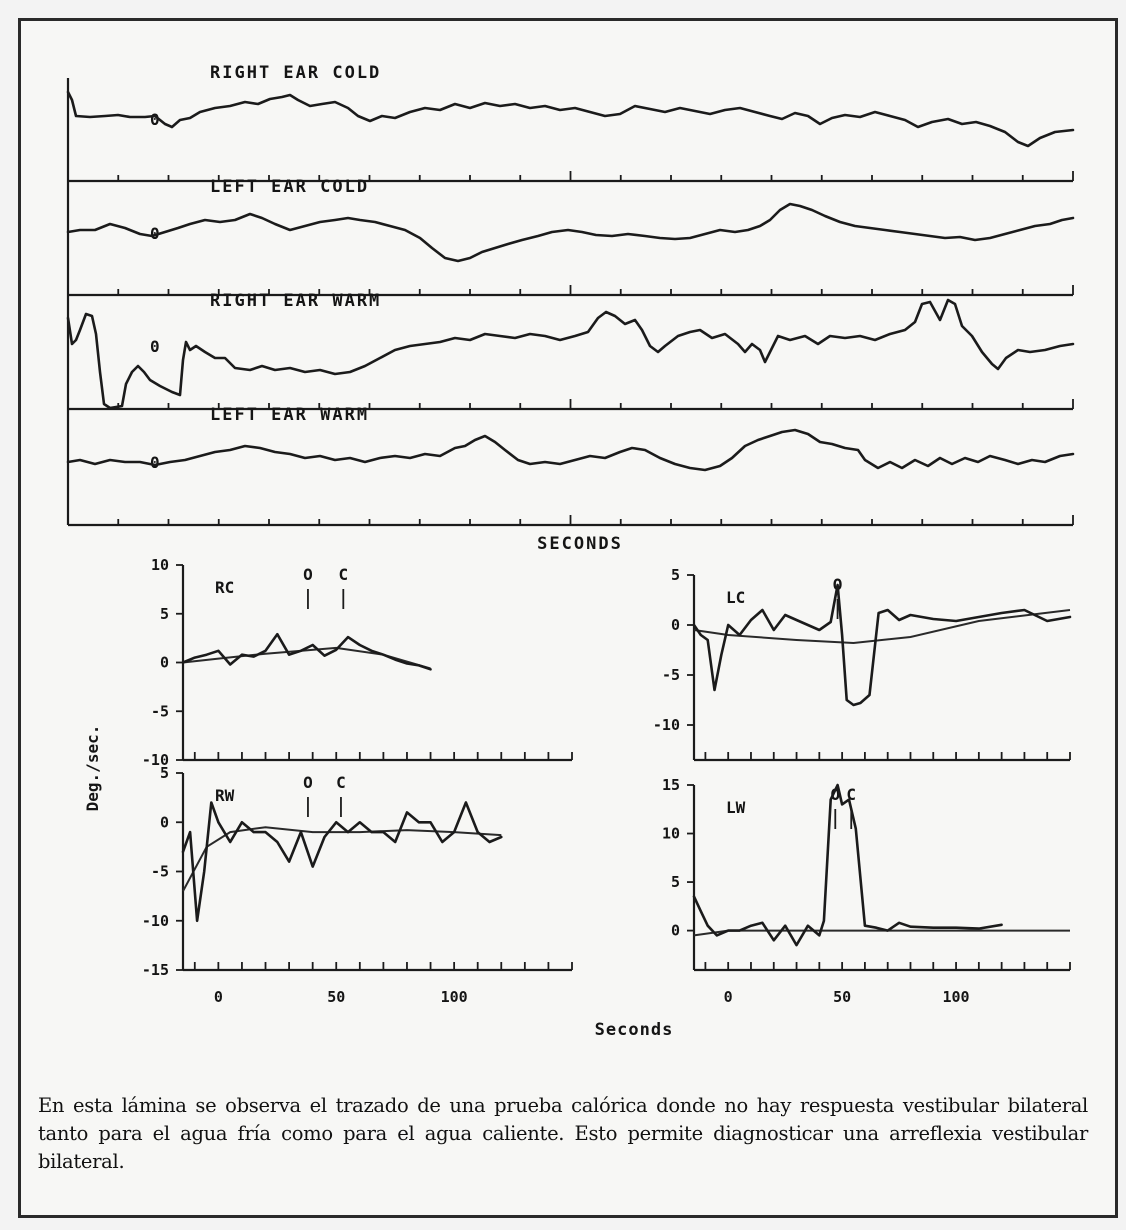 This screenshot has width=1126, height=1230. I want to click on y-tick-label: 15, so click(671, 785).